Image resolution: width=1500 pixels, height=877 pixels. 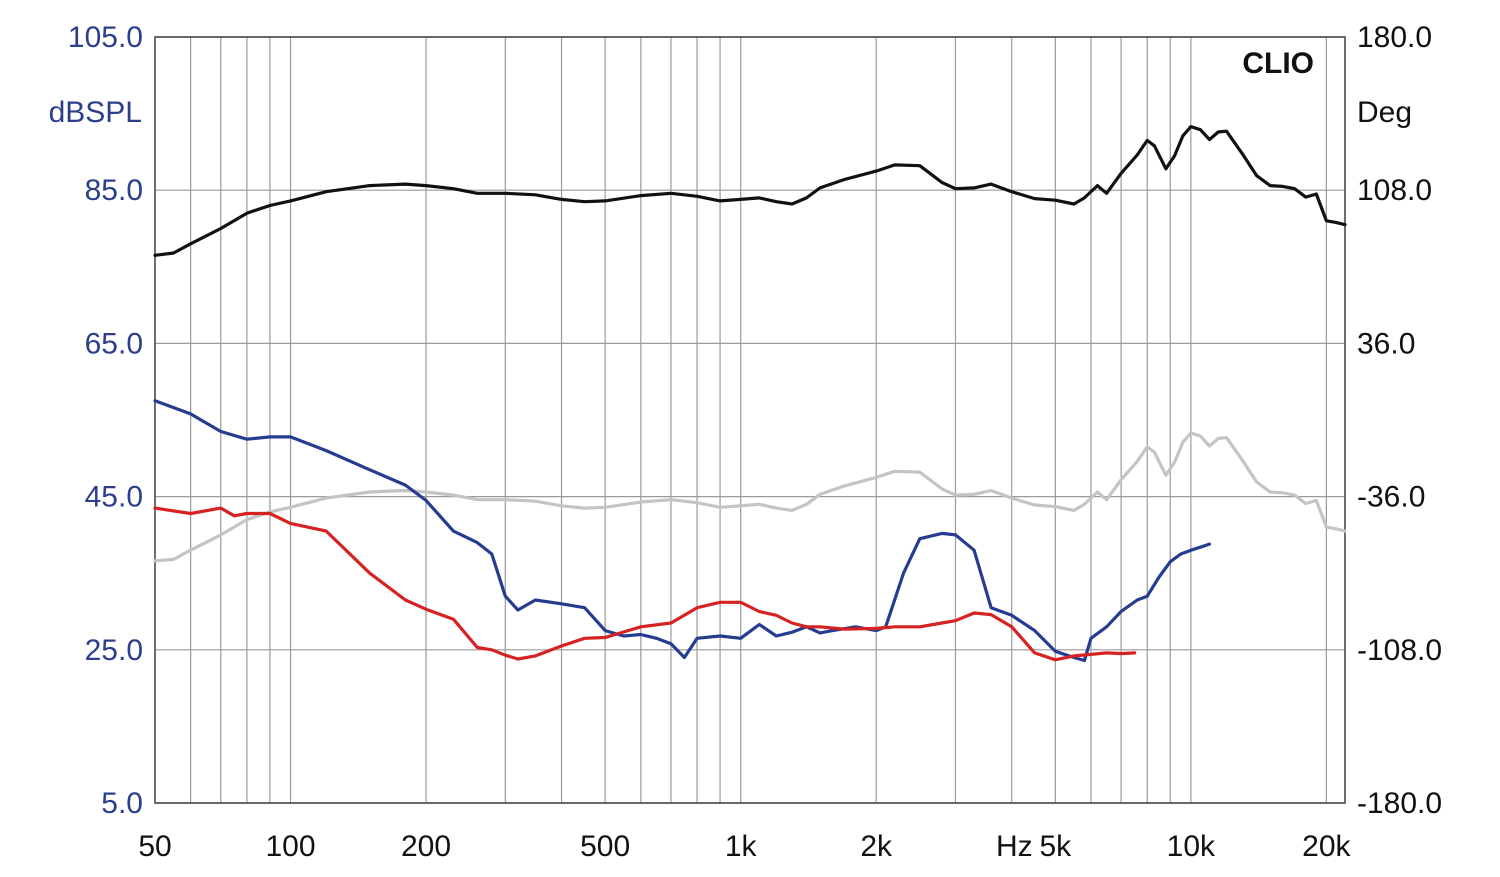 What do you see at coordinates (1386, 343) in the screenshot?
I see `right-tick-label: 36.0` at bounding box center [1386, 343].